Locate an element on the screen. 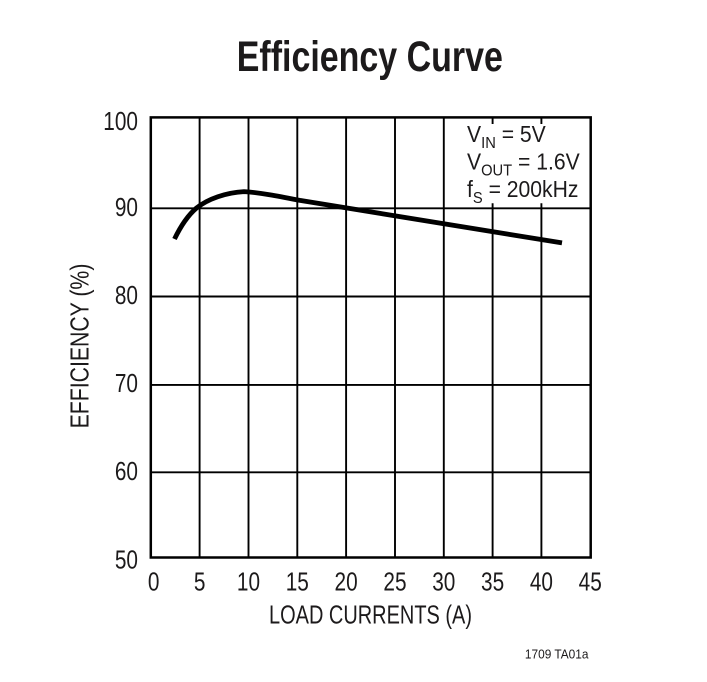 The height and width of the screenshot is (682, 707). svg-text: 40 is located at coordinates (541, 581).